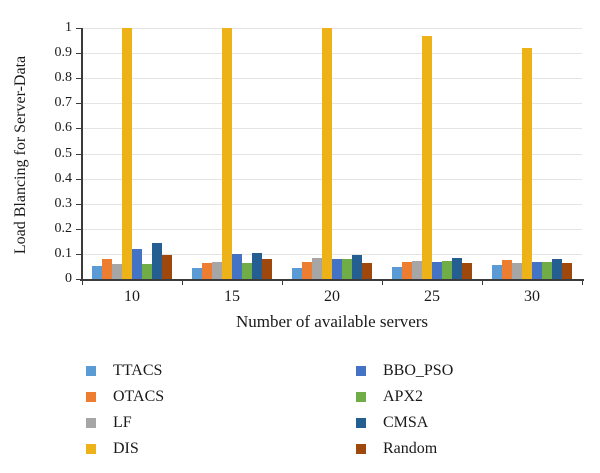 This screenshot has height=473, width=600. I want to click on legend-label-bbo_pso: BBO_PSO, so click(418, 370).